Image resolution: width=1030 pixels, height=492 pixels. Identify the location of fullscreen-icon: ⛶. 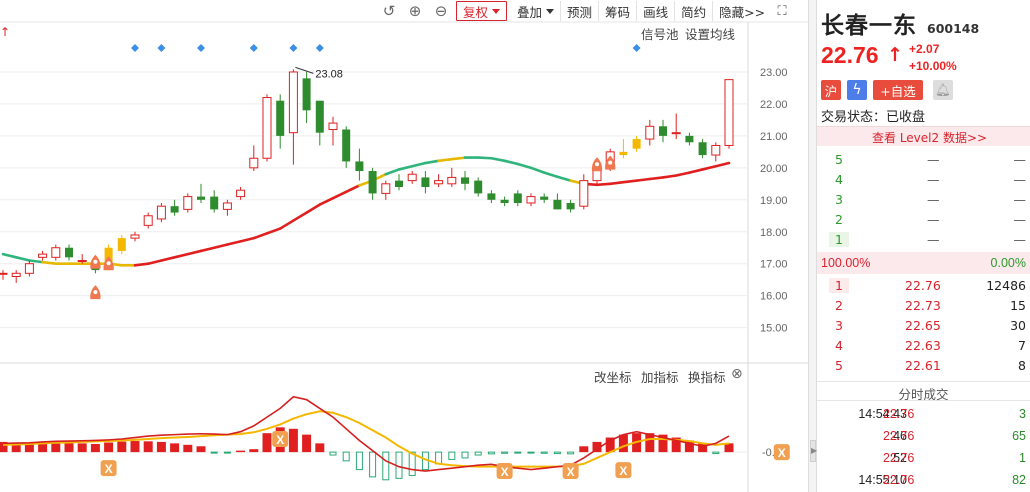
(782, 11).